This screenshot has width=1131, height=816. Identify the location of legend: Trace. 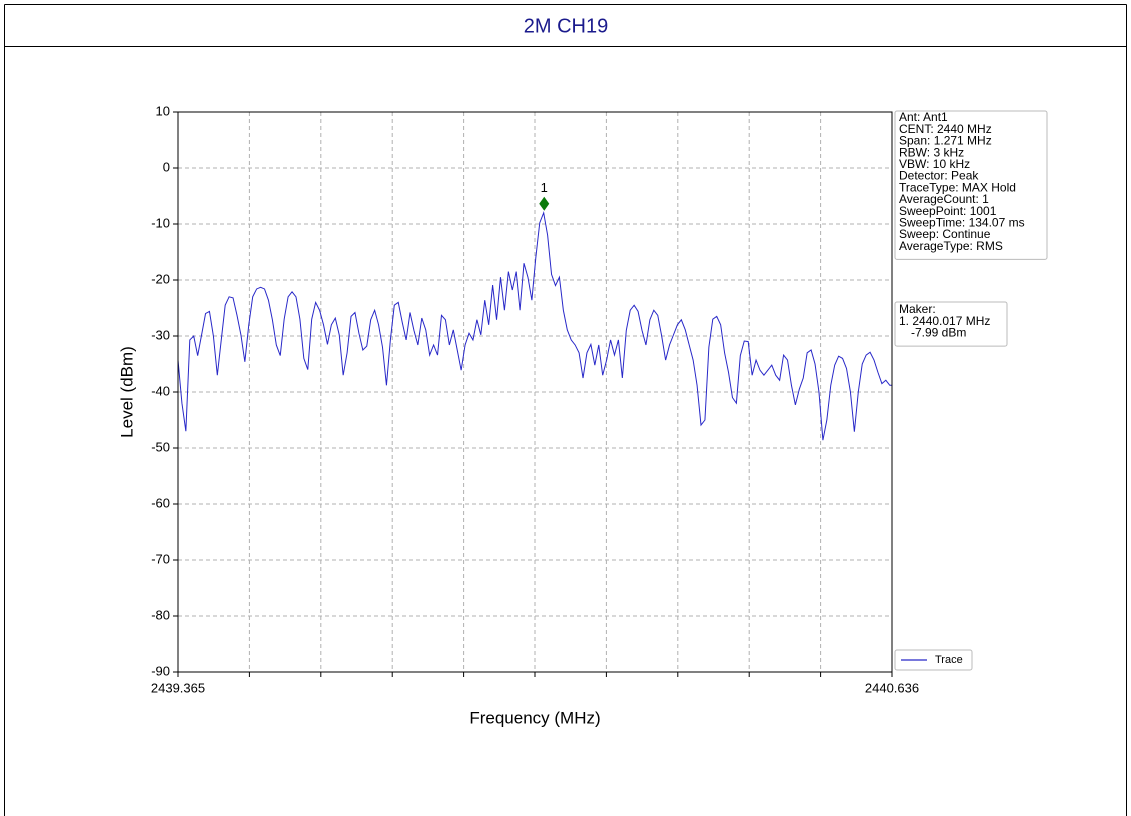
(933, 660).